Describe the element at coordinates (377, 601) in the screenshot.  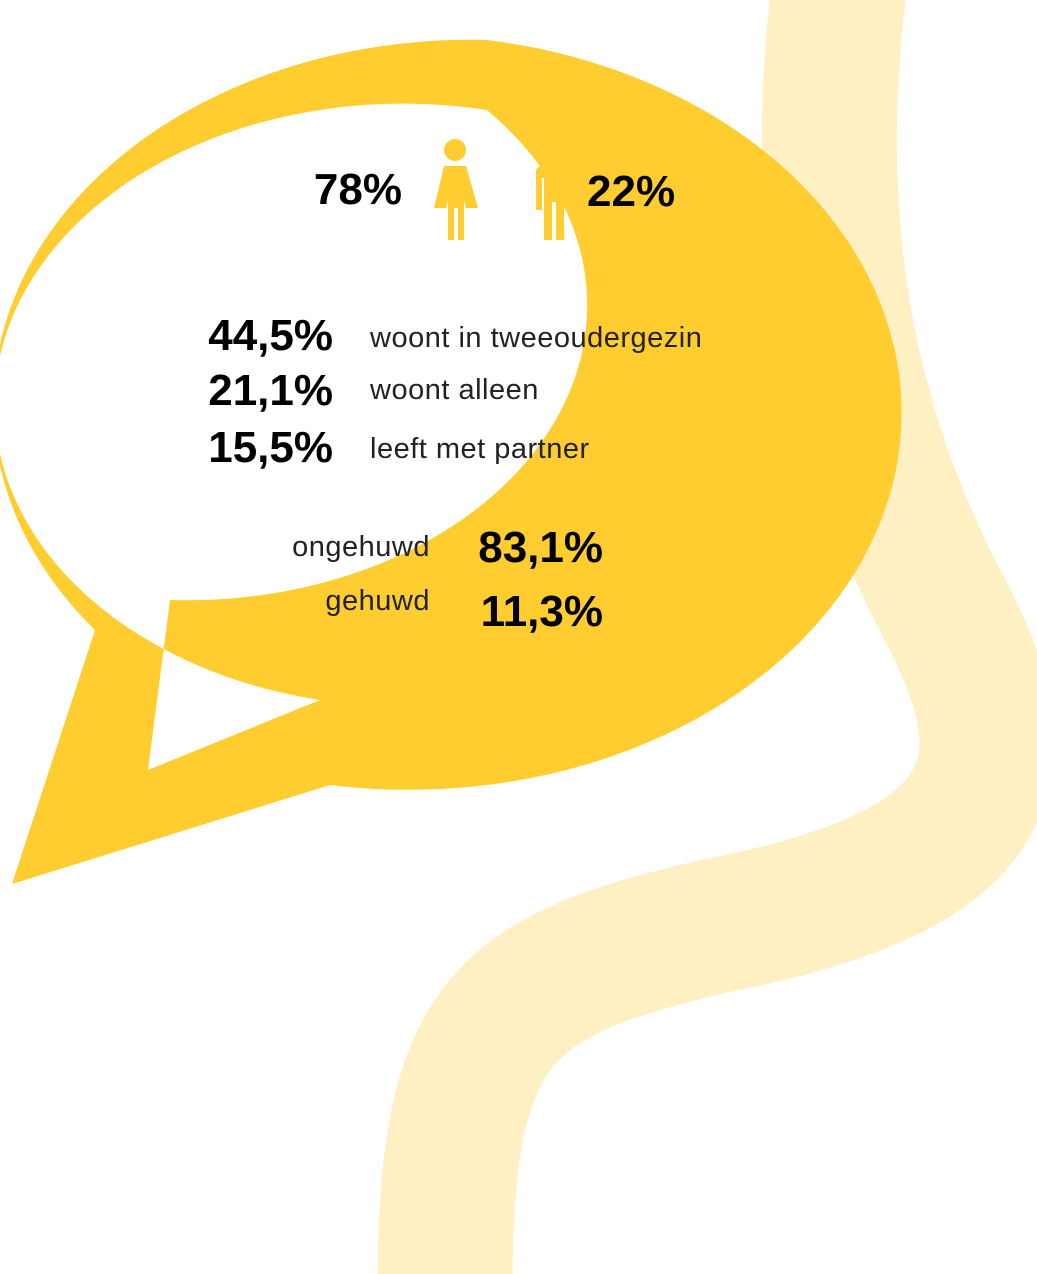
I see `marital-label: gehuwd` at that location.